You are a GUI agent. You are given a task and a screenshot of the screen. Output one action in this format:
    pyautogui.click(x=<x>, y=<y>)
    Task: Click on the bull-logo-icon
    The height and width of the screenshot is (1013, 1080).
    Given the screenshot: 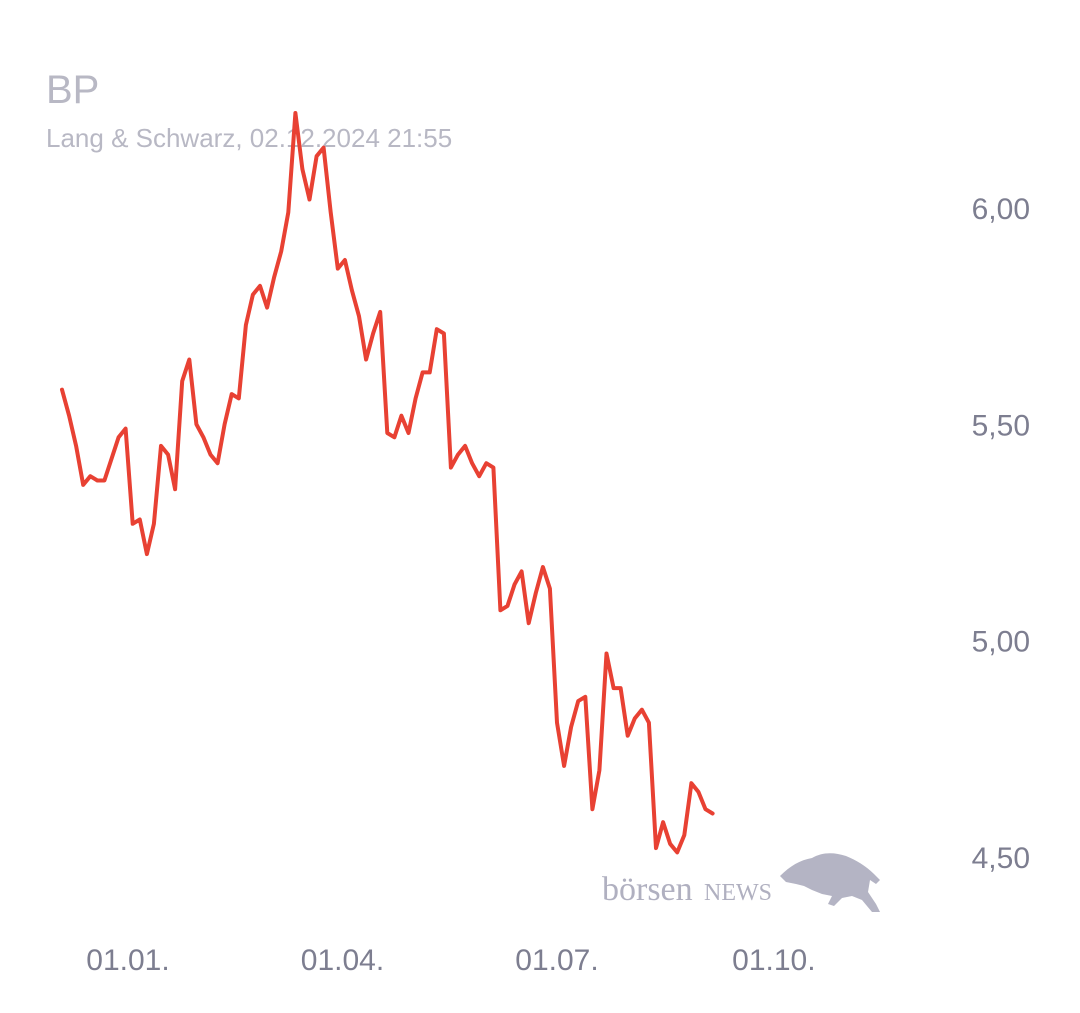 What is the action you would take?
    pyautogui.click(x=830, y=882)
    